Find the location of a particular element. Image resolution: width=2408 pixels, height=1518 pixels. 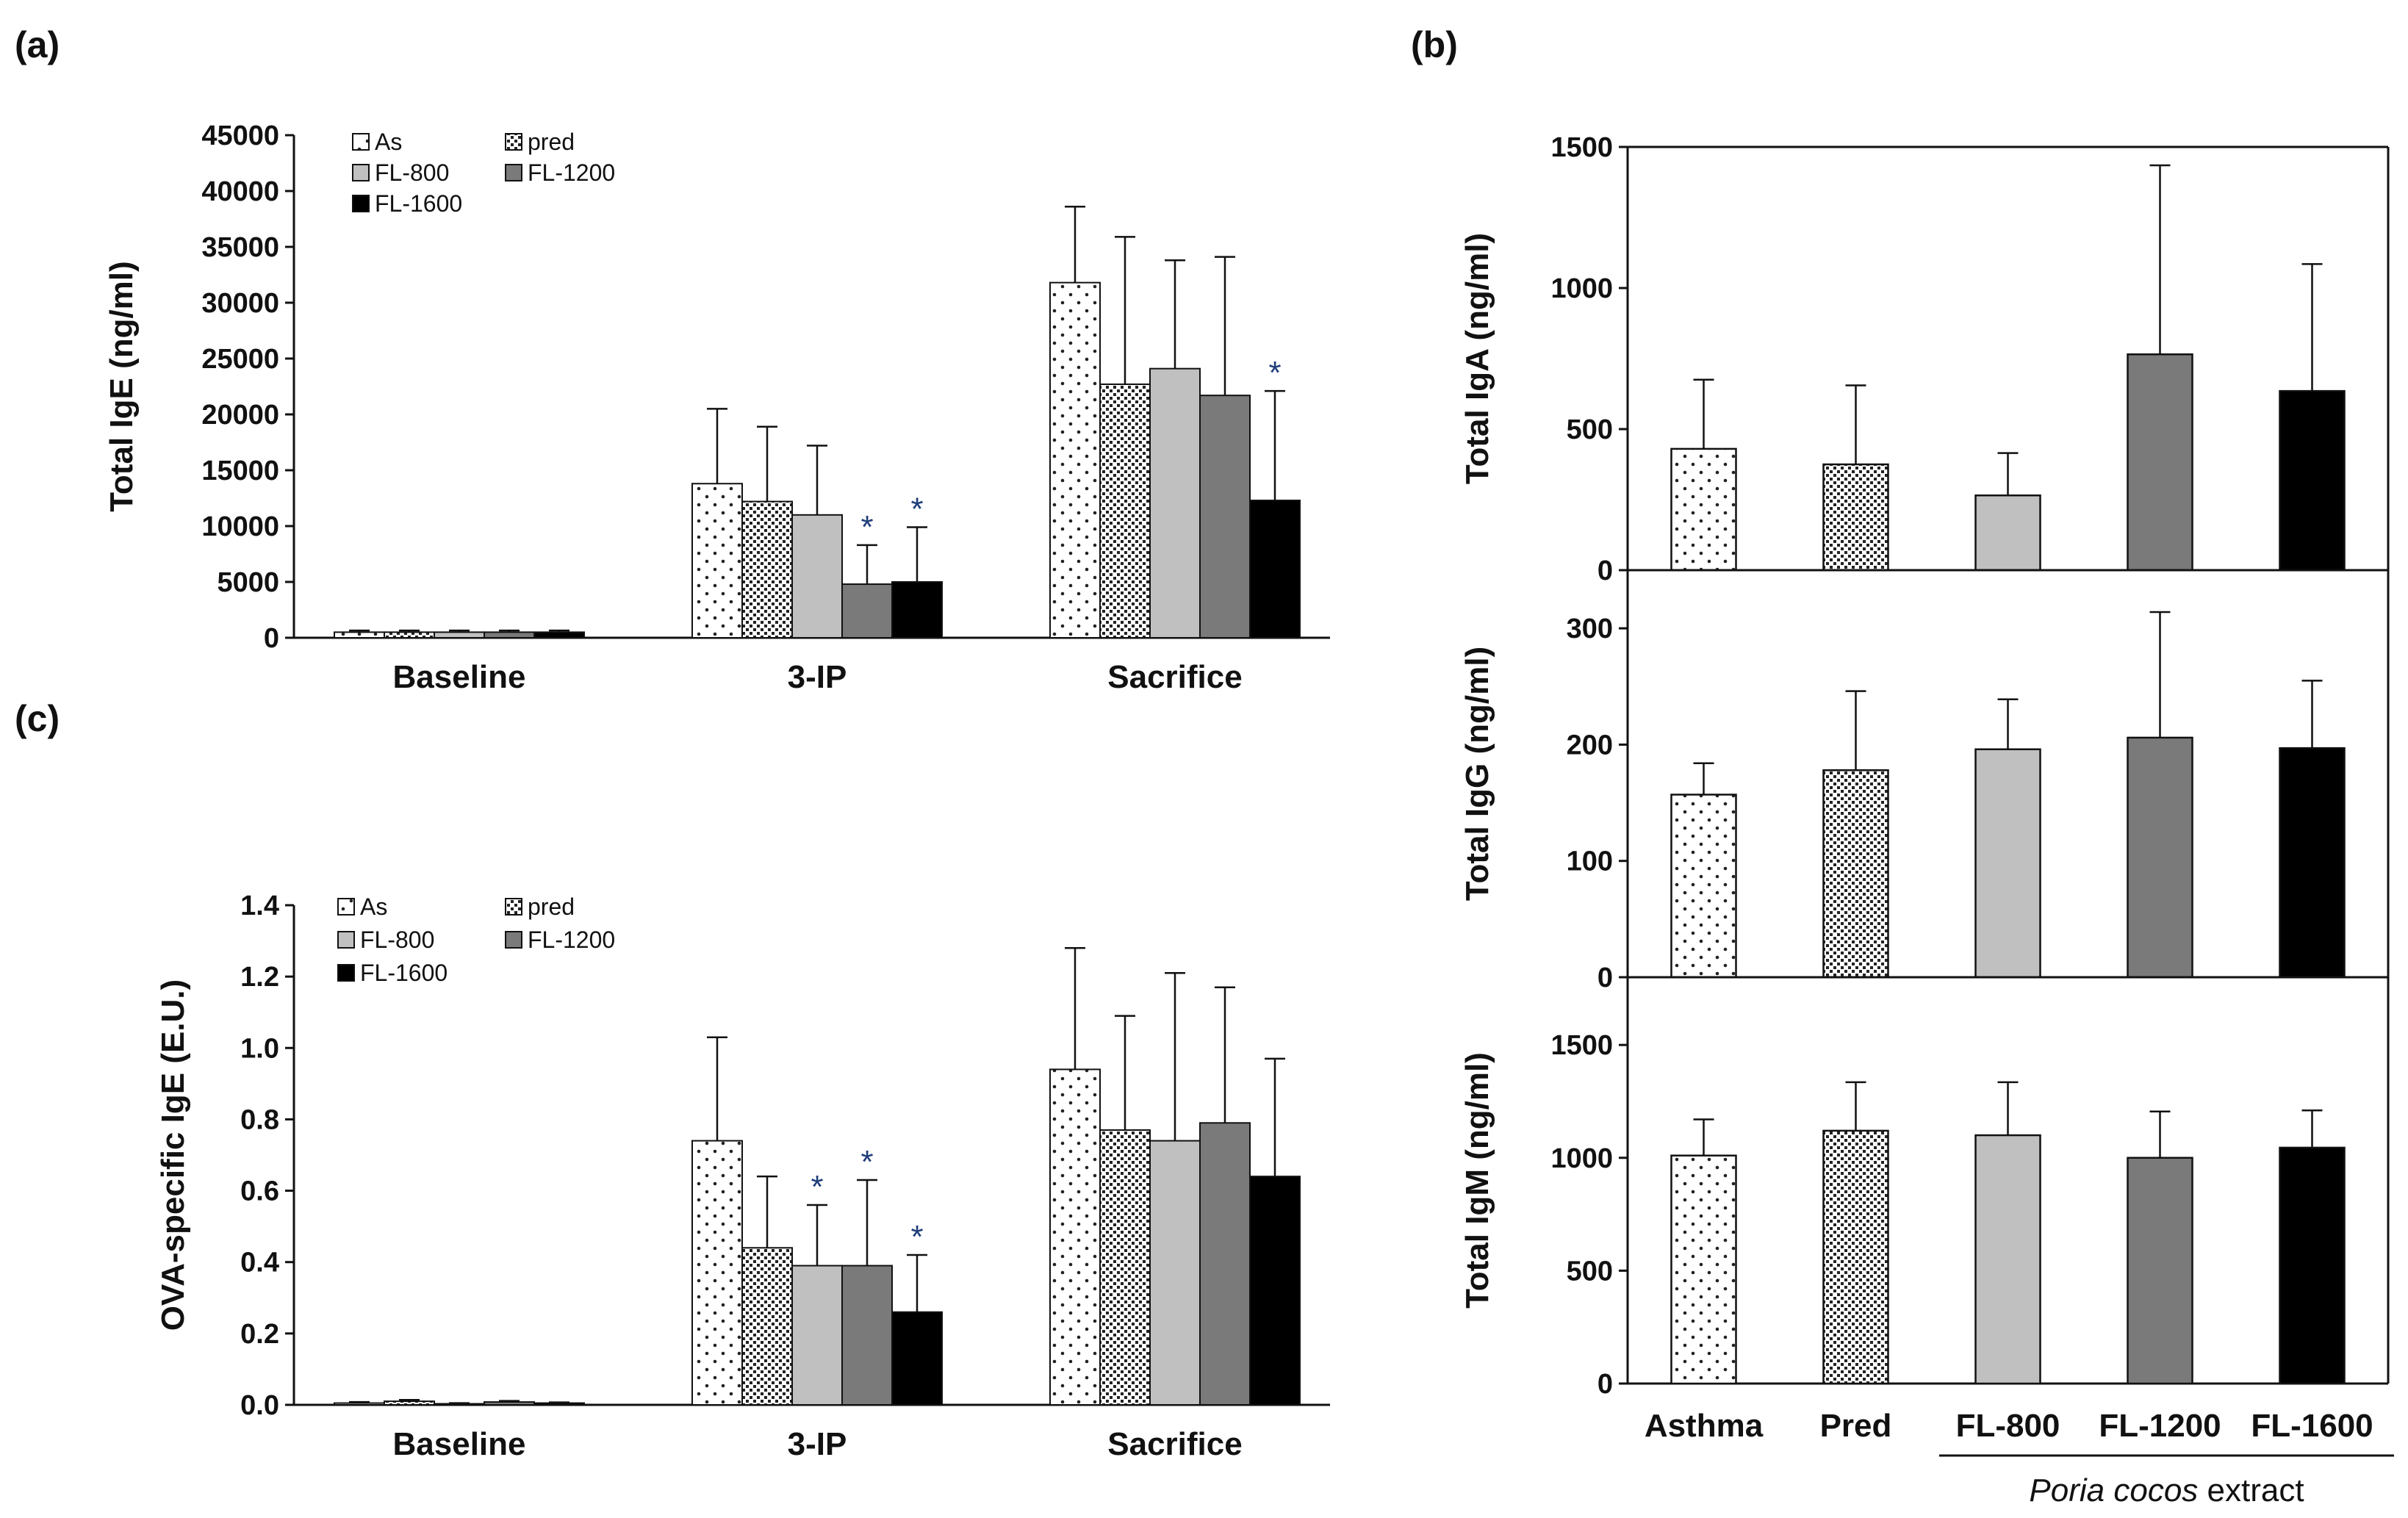

y-tick-label: 20000 is located at coordinates (240, 415).